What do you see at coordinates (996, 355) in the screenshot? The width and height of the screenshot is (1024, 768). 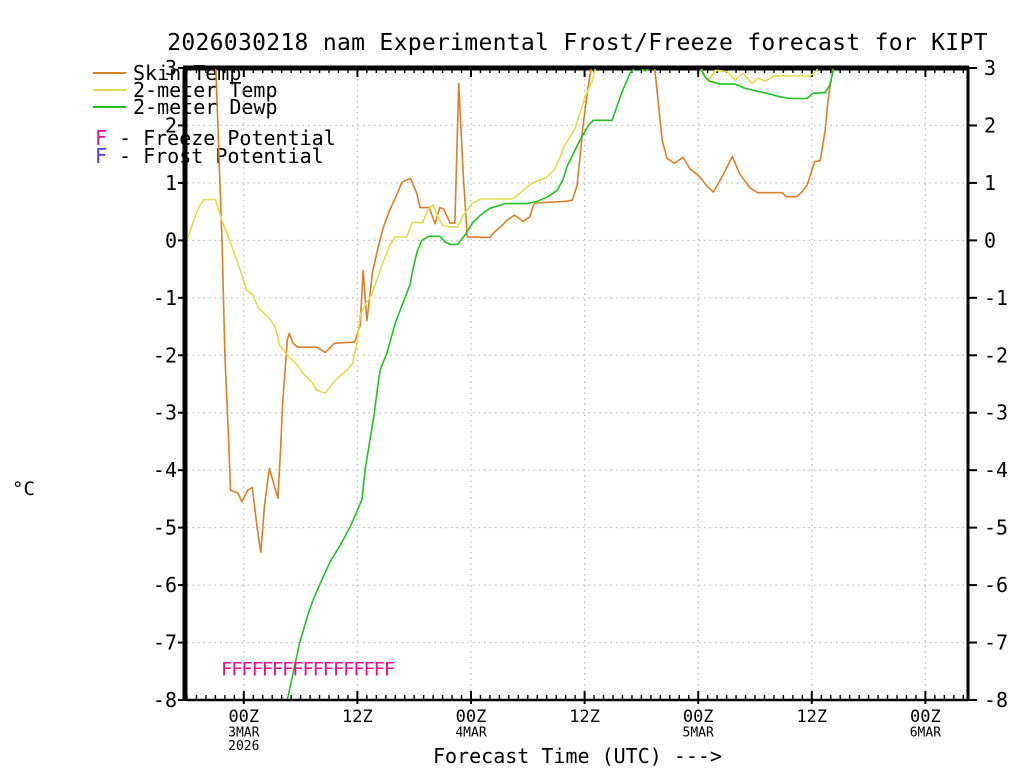 I see `y-tick-label-right: -2` at bounding box center [996, 355].